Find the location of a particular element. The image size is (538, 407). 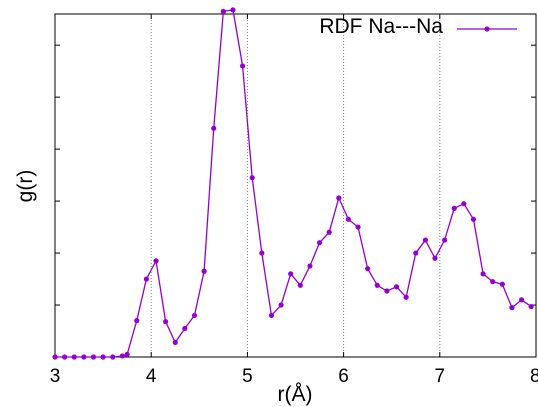

y-axis-title: g(r) is located at coordinates (25, 186).